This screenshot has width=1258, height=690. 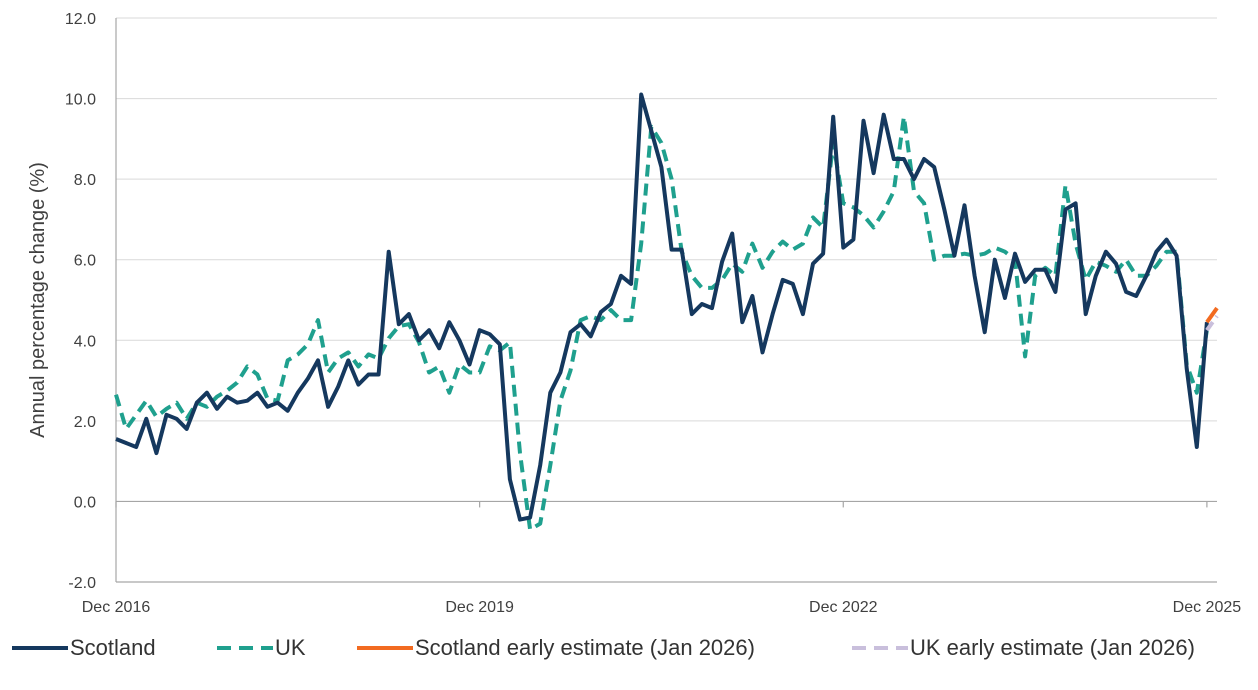 What do you see at coordinates (843, 607) in the screenshot?
I see `x-tick-label: Dec 2022` at bounding box center [843, 607].